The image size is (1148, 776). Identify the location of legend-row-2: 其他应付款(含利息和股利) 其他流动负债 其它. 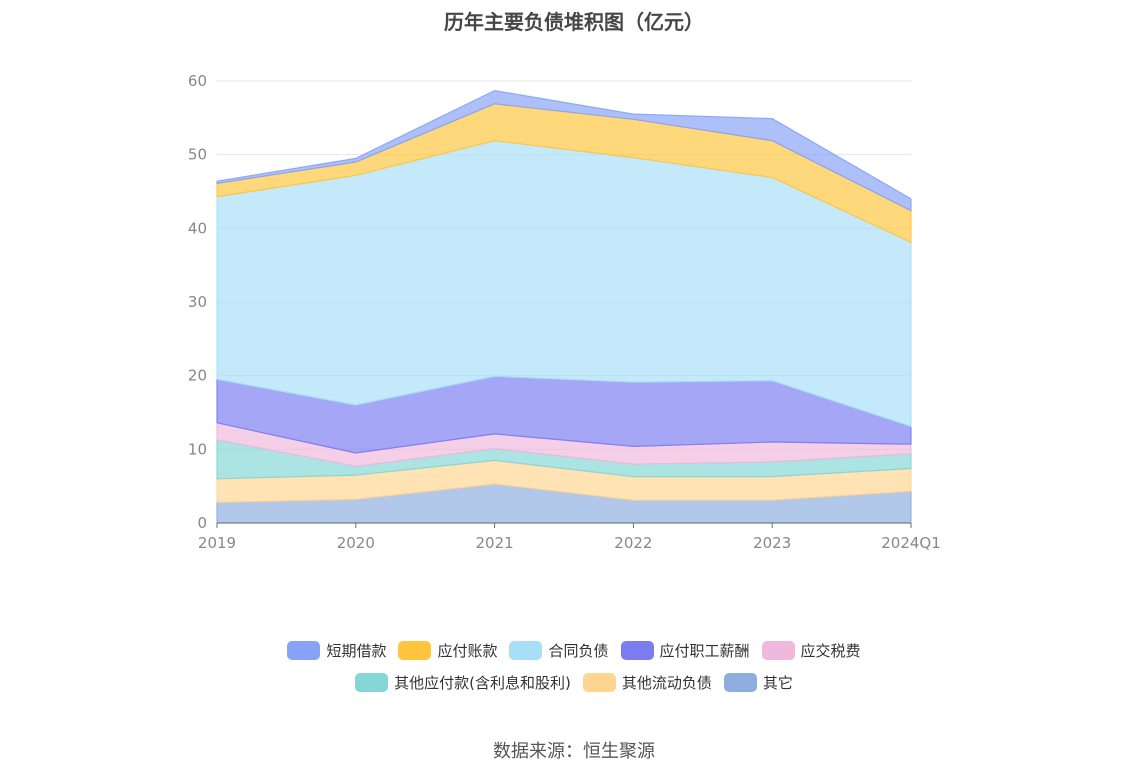
(574, 682).